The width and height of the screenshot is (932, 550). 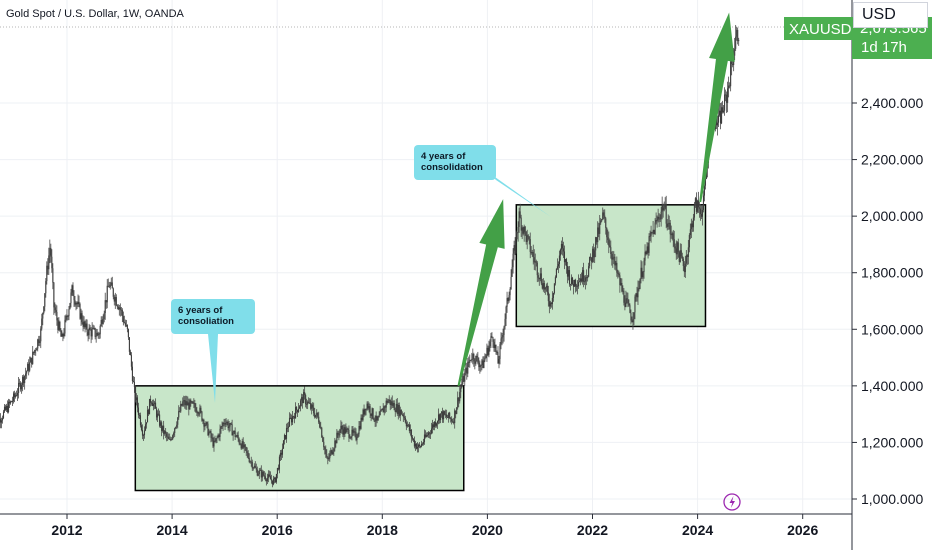 What do you see at coordinates (890, 15) in the screenshot?
I see `currency-button: USD` at bounding box center [890, 15].